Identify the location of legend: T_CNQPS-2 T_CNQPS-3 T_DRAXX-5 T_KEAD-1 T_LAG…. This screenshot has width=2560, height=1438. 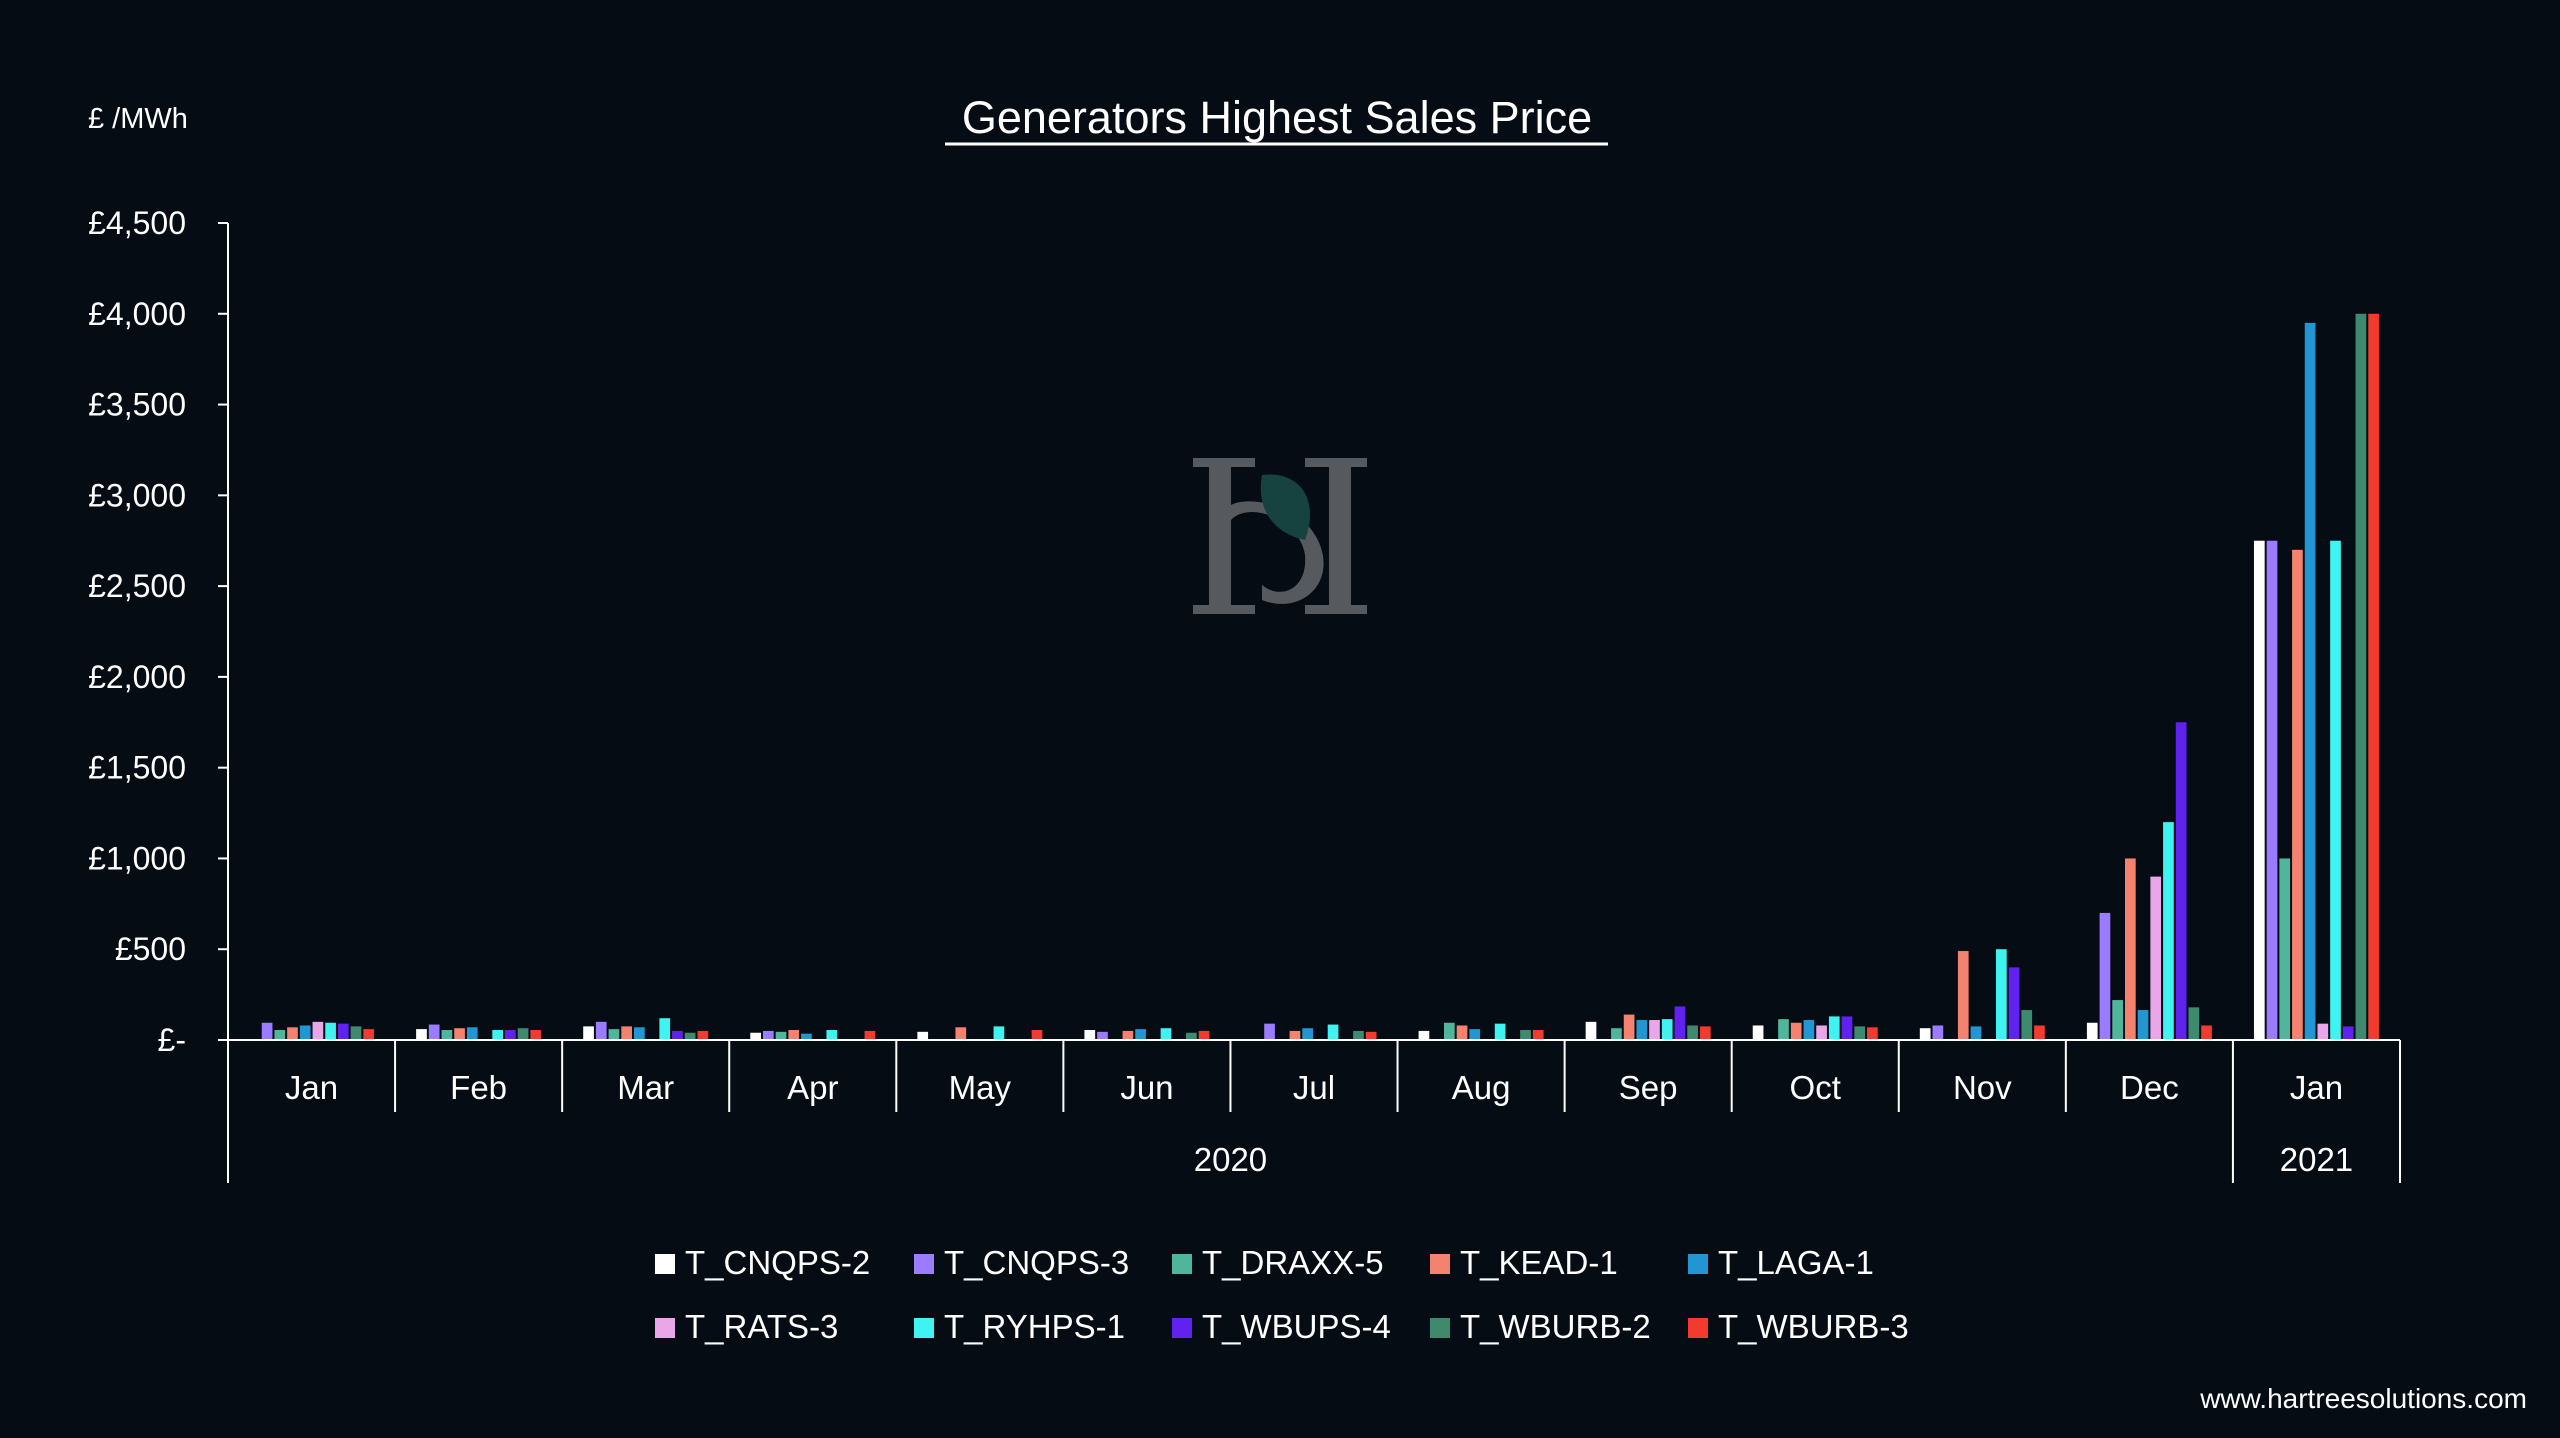
(1282, 1294).